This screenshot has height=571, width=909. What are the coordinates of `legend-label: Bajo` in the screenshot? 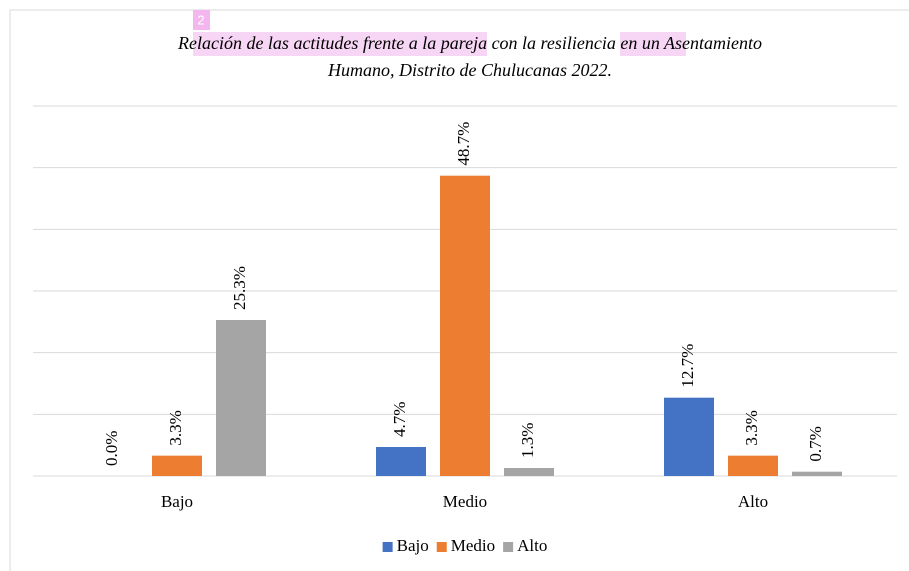 It's located at (413, 545).